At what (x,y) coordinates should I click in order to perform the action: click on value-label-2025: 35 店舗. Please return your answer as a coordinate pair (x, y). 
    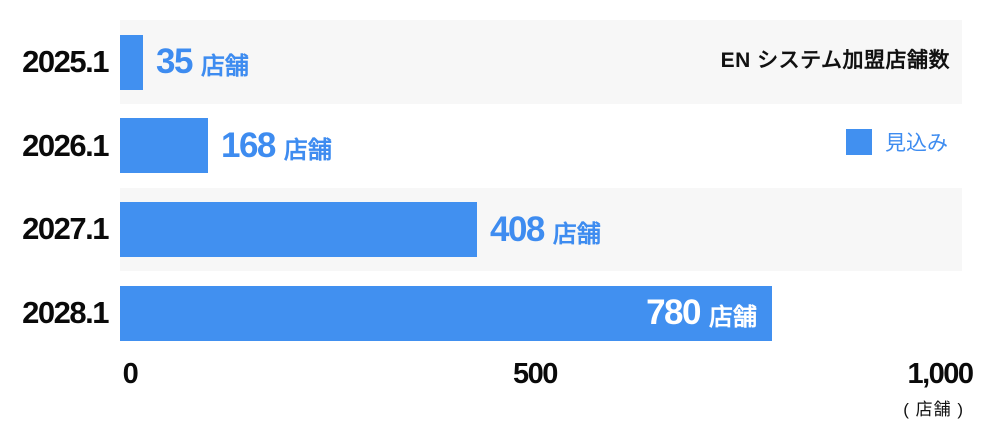
    Looking at the image, I should click on (202, 62).